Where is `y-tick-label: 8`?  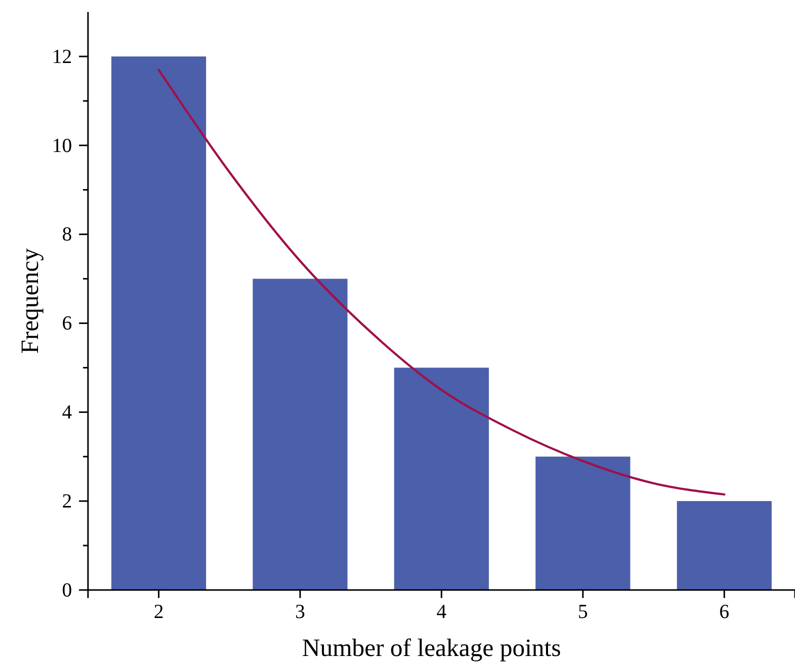
y-tick-label: 8 is located at coordinates (67, 235).